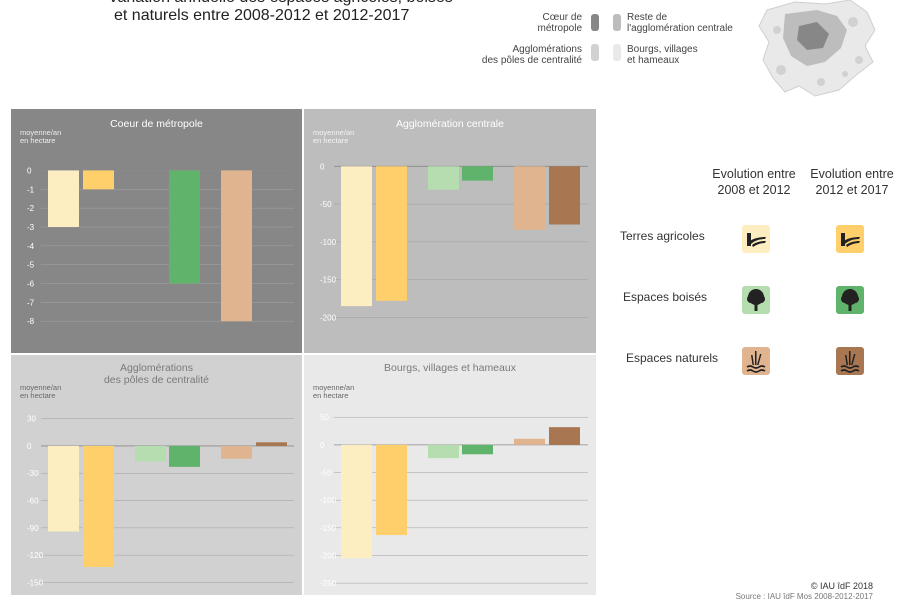 The width and height of the screenshot is (907, 601). Describe the element at coordinates (841, 586) in the screenshot. I see `credit: © IAU îdF 2018` at that location.